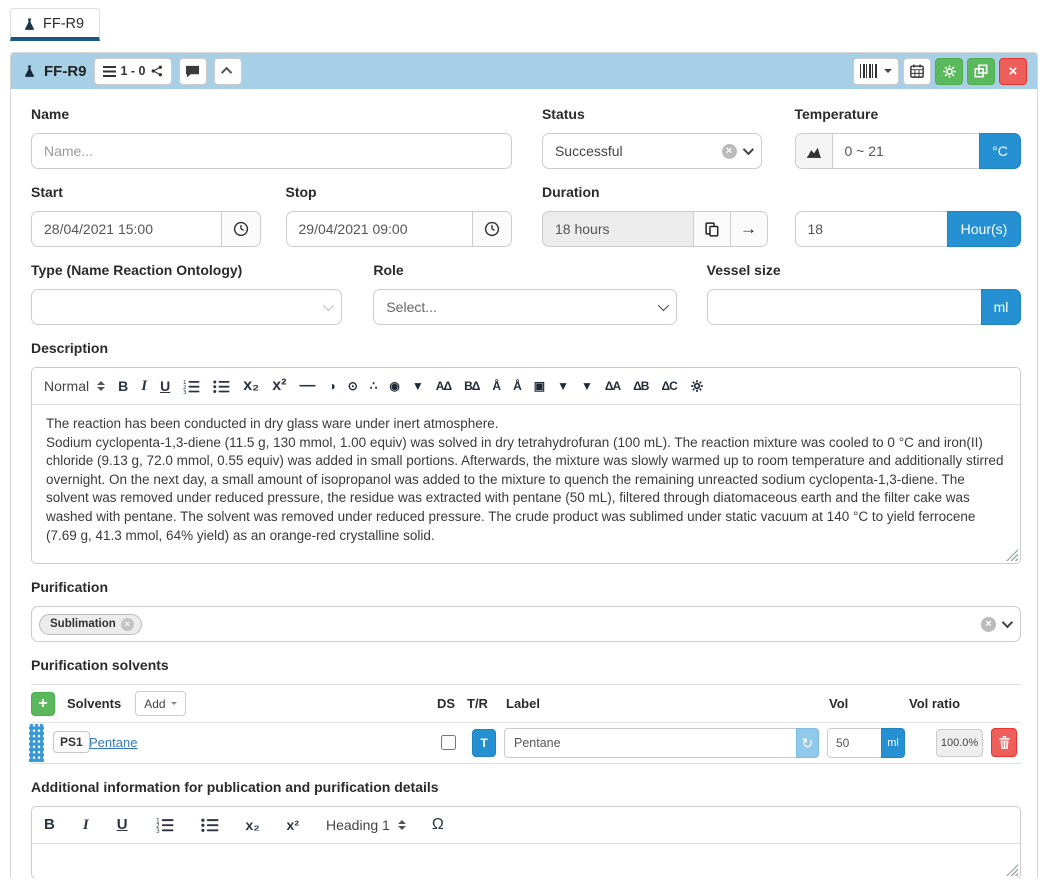 This screenshot has height=880, width=1048. I want to click on flask-tc-icon: ΔC, so click(669, 386).